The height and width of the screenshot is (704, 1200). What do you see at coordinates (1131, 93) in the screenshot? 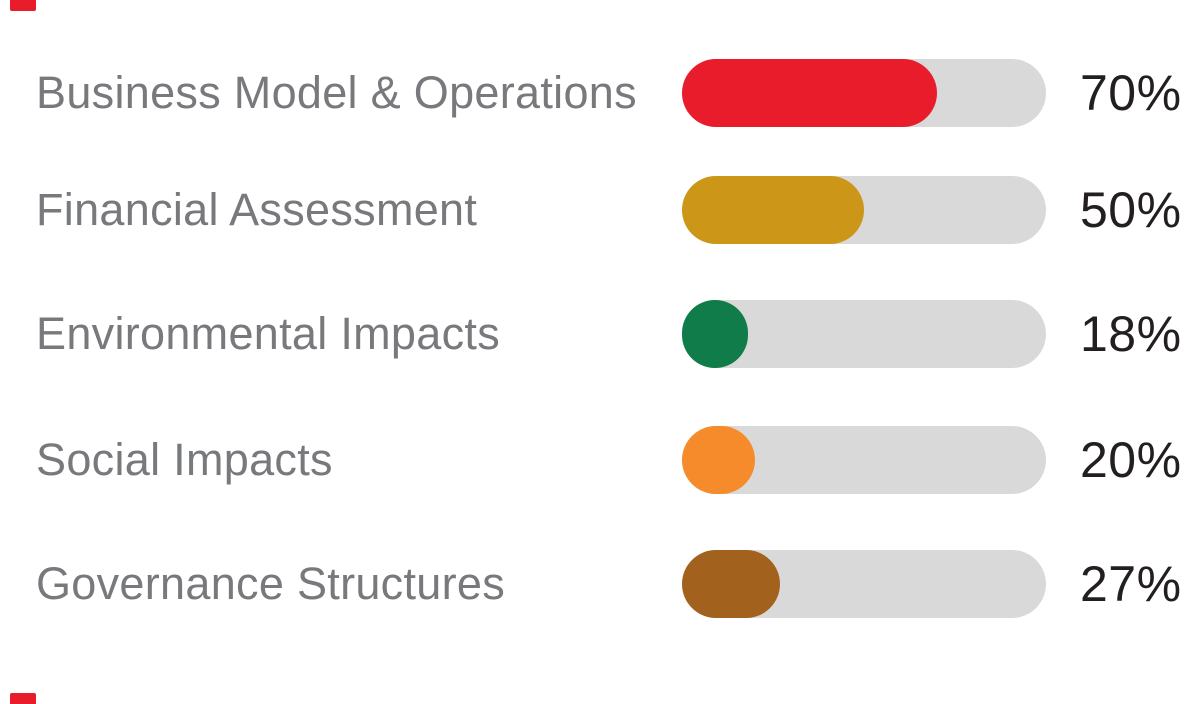
I see `value-label: 70%` at bounding box center [1131, 93].